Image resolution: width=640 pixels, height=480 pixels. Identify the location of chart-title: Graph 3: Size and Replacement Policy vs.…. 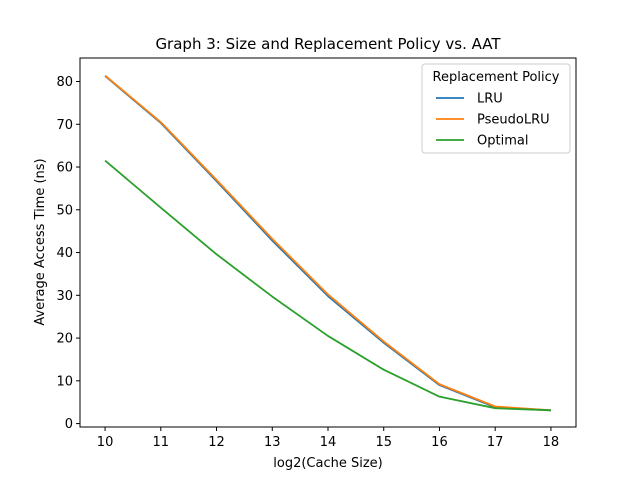
(328, 44).